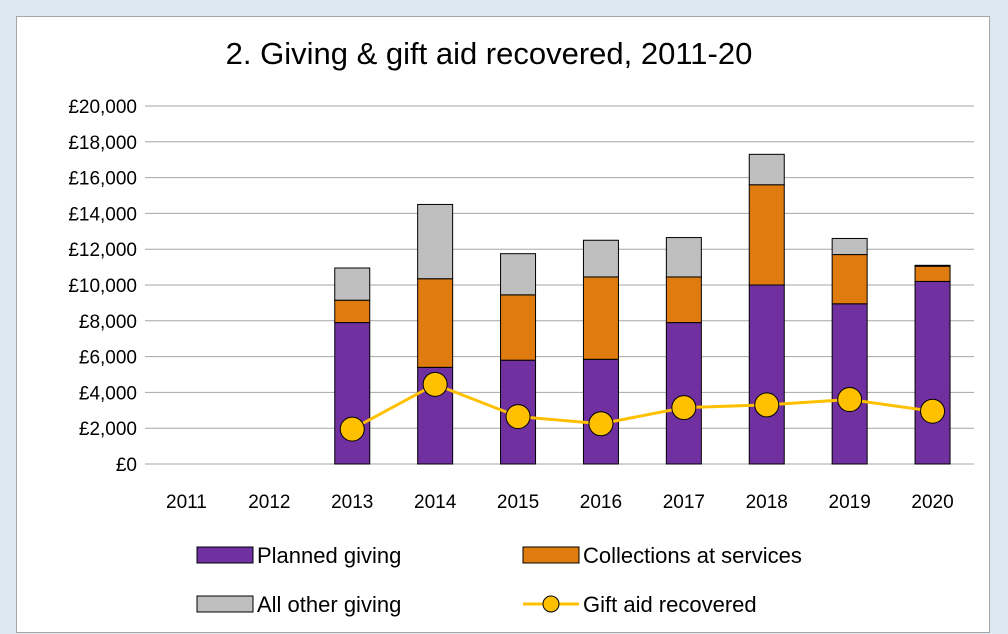  What do you see at coordinates (518, 502) in the screenshot?
I see `x-tick-label: 2015` at bounding box center [518, 502].